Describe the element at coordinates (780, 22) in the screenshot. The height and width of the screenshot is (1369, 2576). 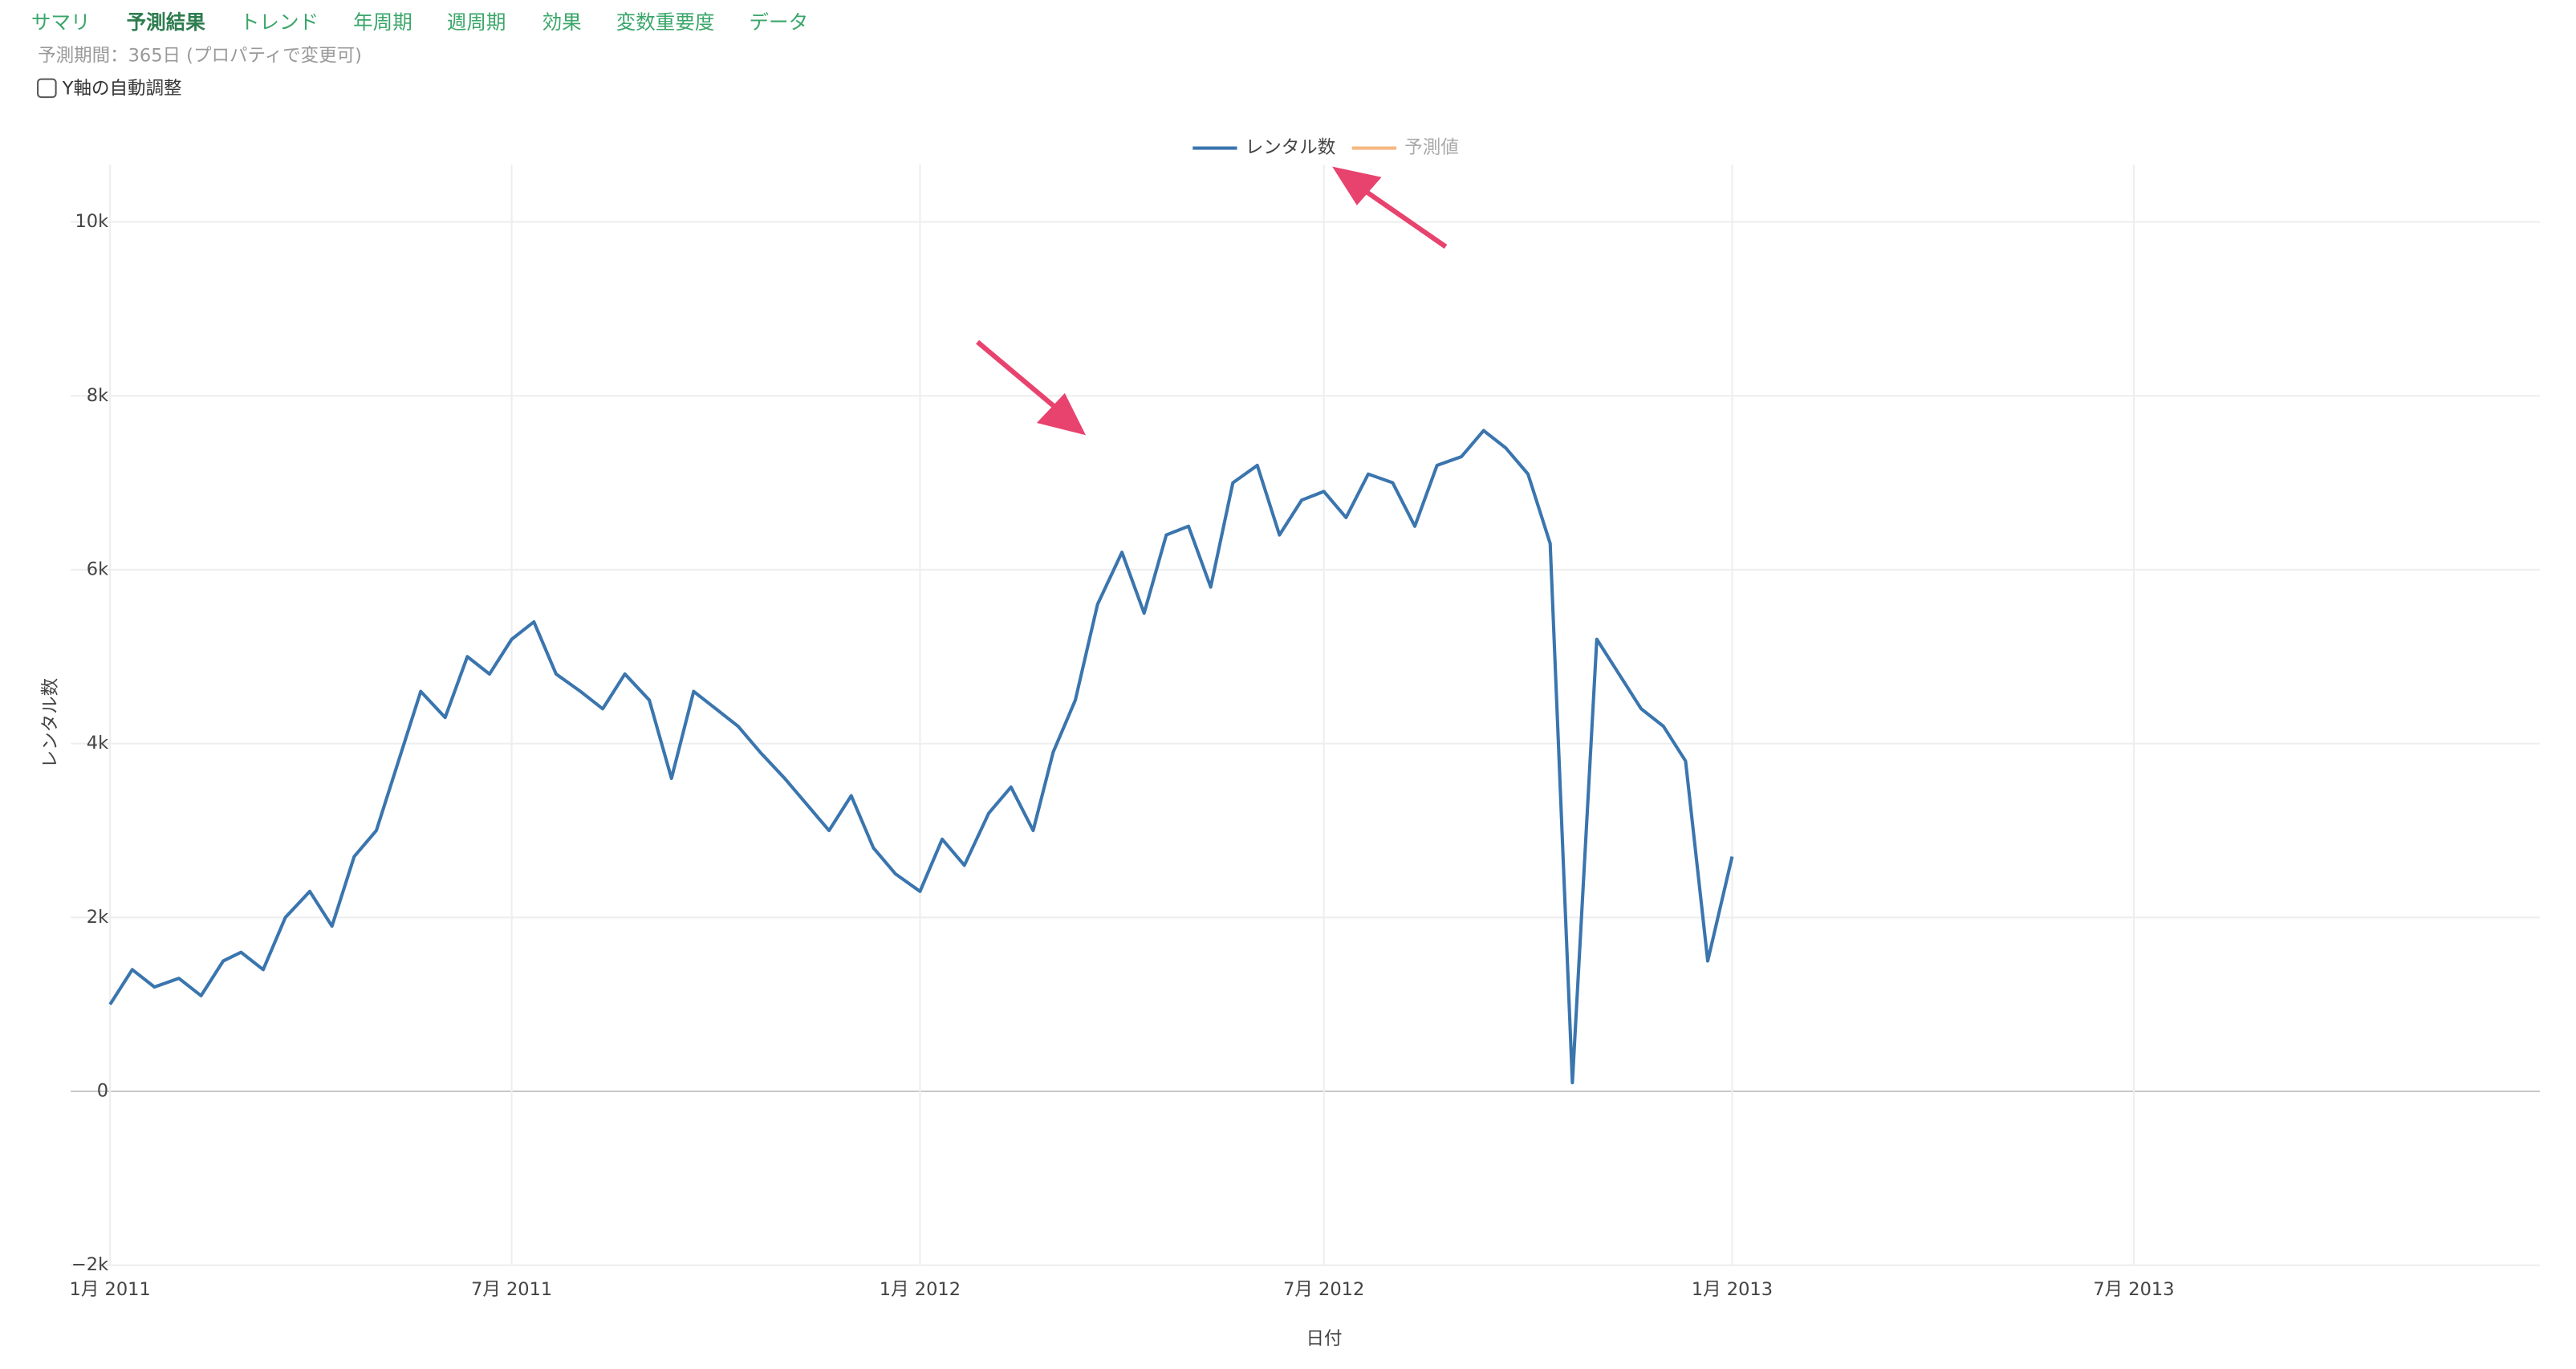
I see `tab: データ` at that location.